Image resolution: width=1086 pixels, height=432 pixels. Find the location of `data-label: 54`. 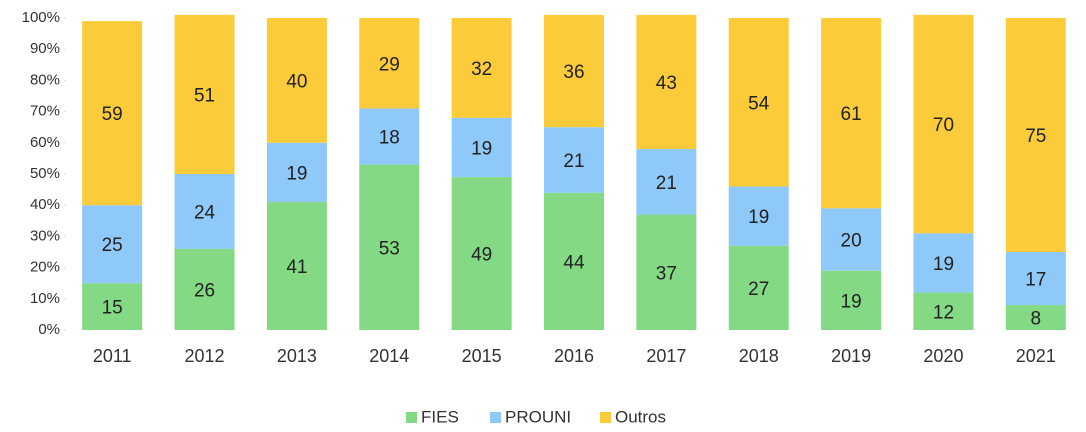

data-label: 54 is located at coordinates (759, 103).